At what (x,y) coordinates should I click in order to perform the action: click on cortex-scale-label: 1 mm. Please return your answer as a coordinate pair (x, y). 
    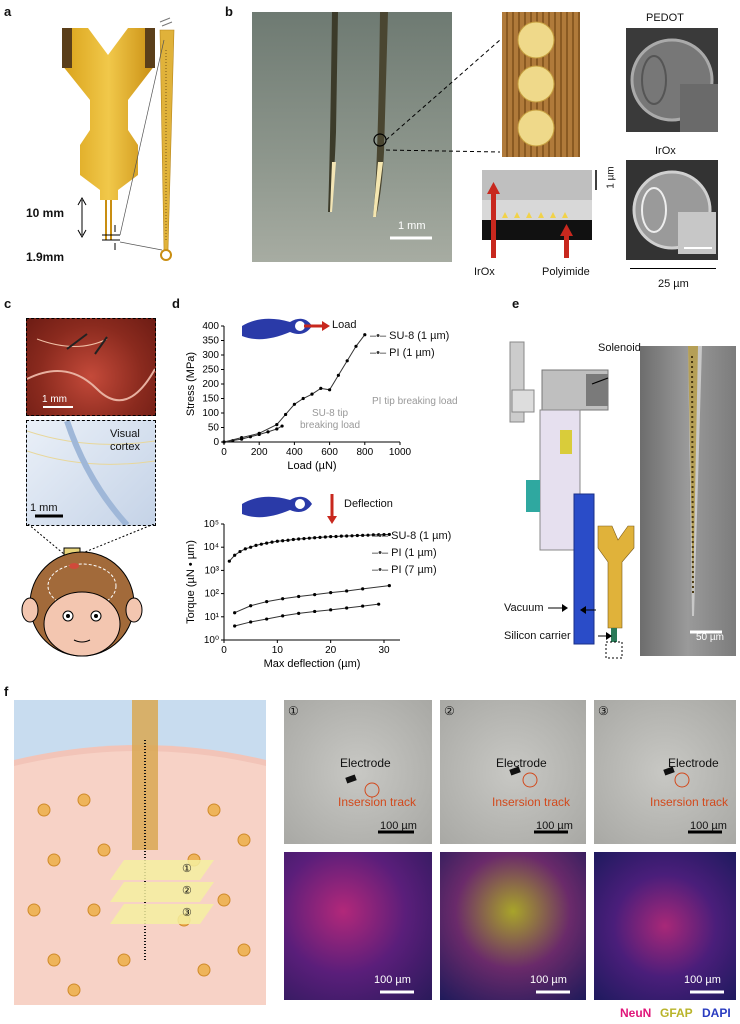
    Looking at the image, I should click on (44, 508).